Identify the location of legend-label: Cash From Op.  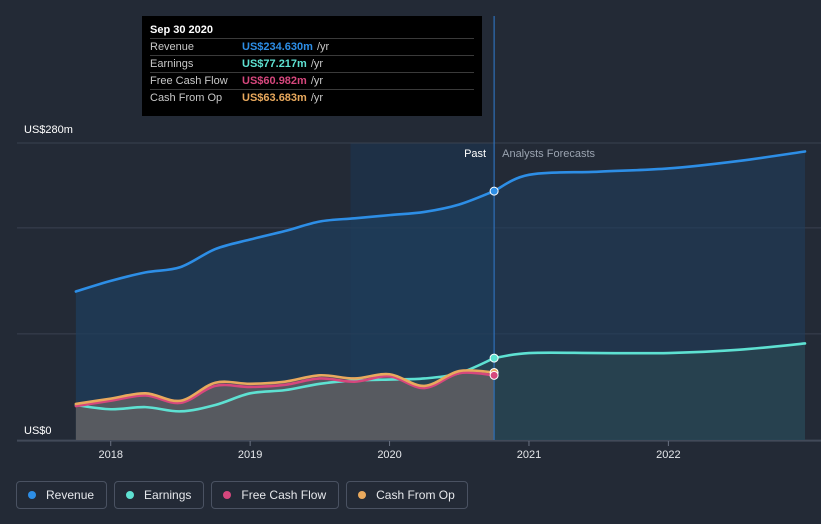
(415, 495).